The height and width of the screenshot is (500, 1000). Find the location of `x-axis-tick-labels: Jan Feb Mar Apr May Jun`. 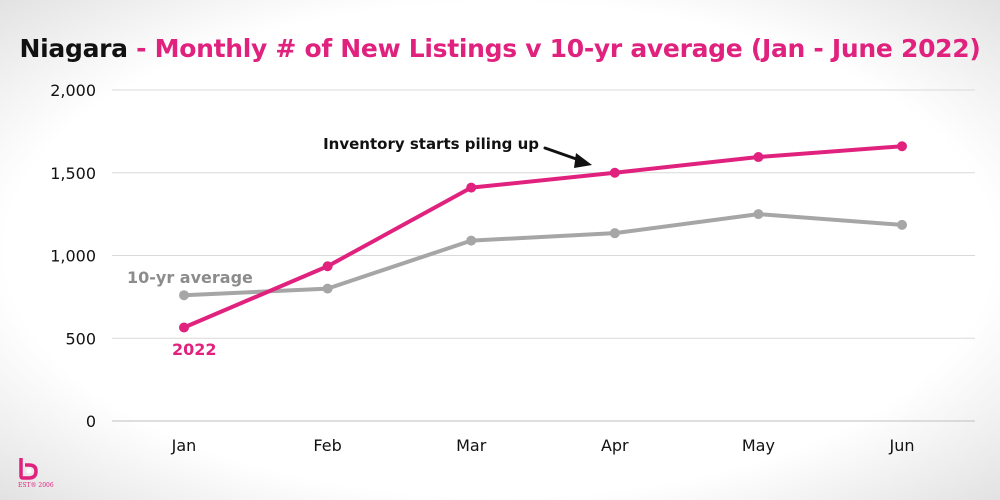

x-axis-tick-labels: Jan Feb Mar Apr May Jun is located at coordinates (543, 445).